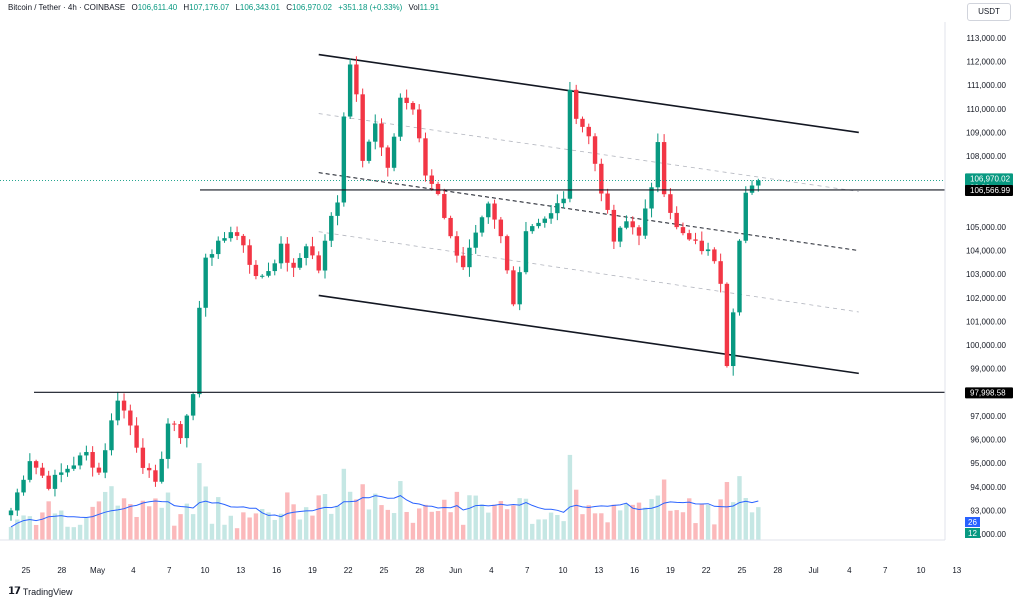 The height and width of the screenshot is (603, 1024). What do you see at coordinates (986, 251) in the screenshot?
I see `price-tick-label: 104,000.00` at bounding box center [986, 251].